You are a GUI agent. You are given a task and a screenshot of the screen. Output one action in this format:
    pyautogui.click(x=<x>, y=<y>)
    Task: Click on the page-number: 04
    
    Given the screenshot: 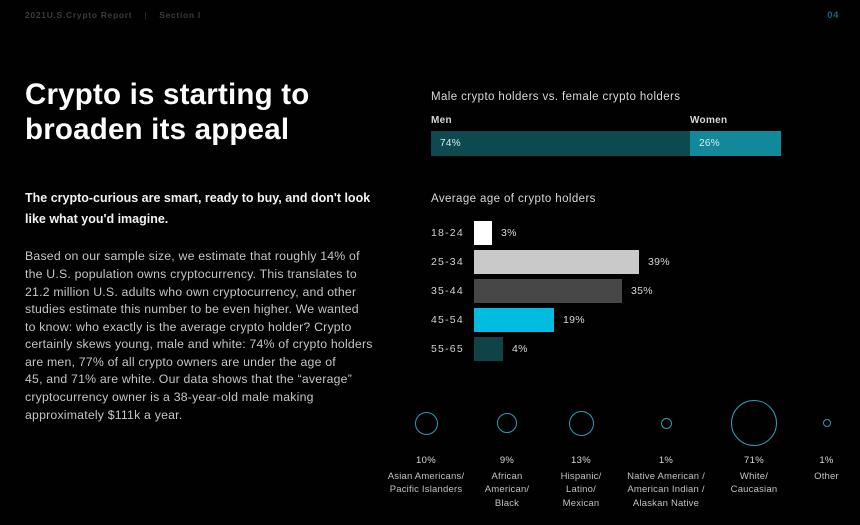 What is the action you would take?
    pyautogui.click(x=833, y=15)
    